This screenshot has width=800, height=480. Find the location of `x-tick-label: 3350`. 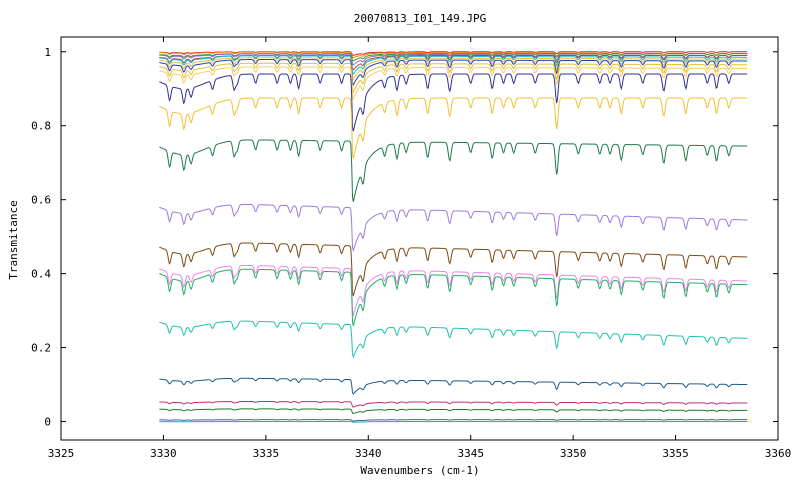

x-tick-label: 3350 is located at coordinates (573, 453).